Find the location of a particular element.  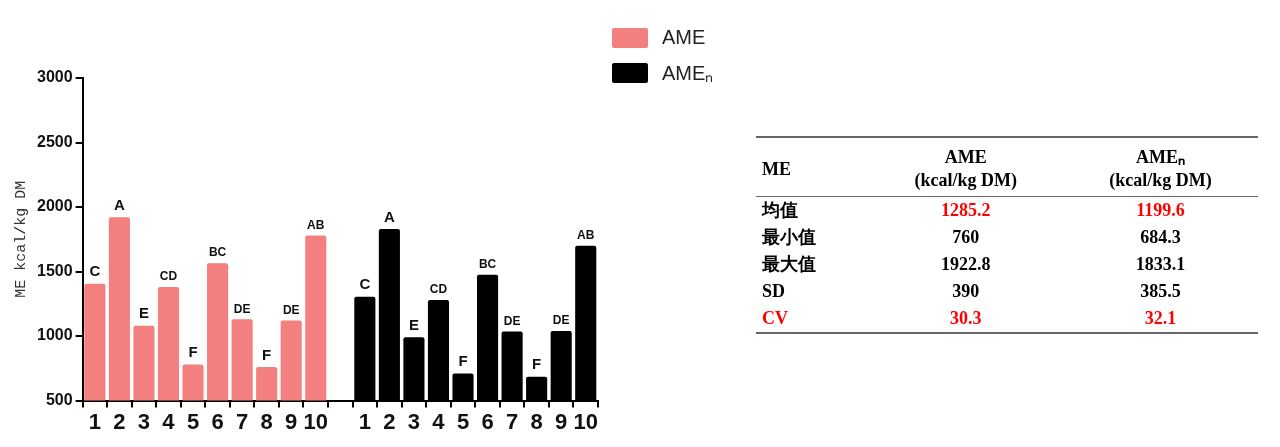

text: 30.3 is located at coordinates (965, 318).